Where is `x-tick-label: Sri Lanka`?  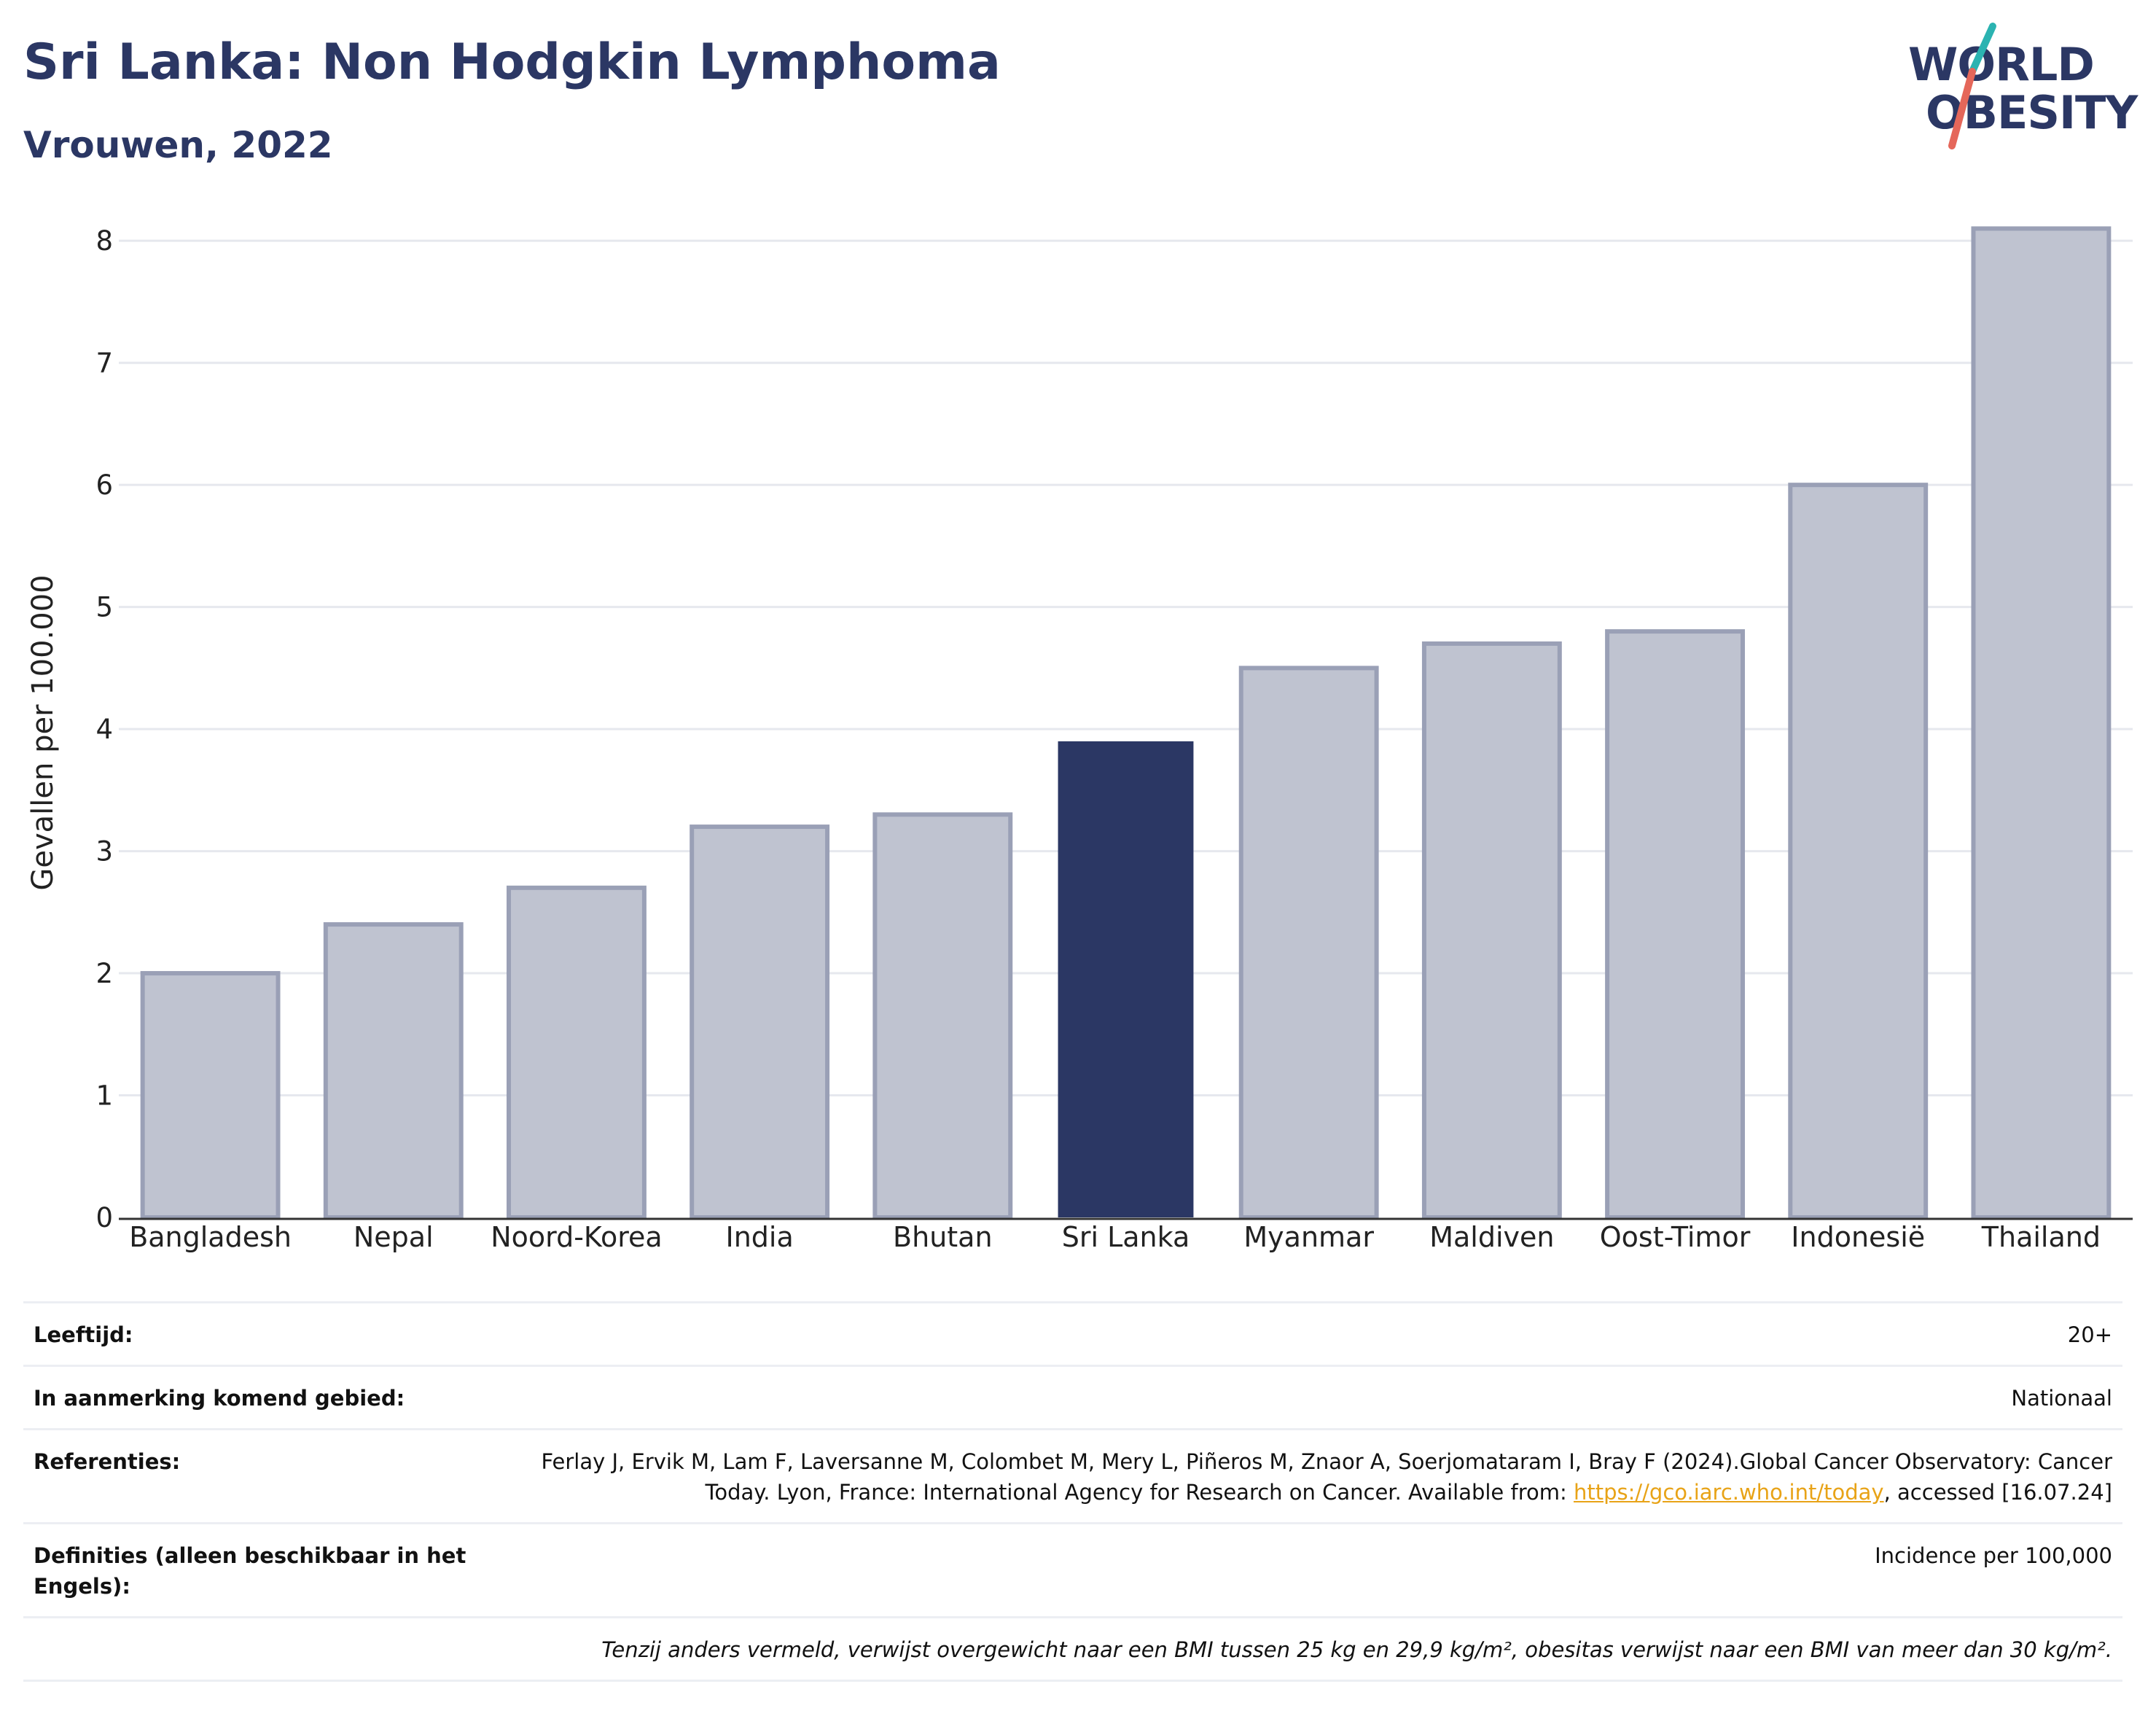
x-tick-label: Sri Lanka is located at coordinates (1126, 1237).